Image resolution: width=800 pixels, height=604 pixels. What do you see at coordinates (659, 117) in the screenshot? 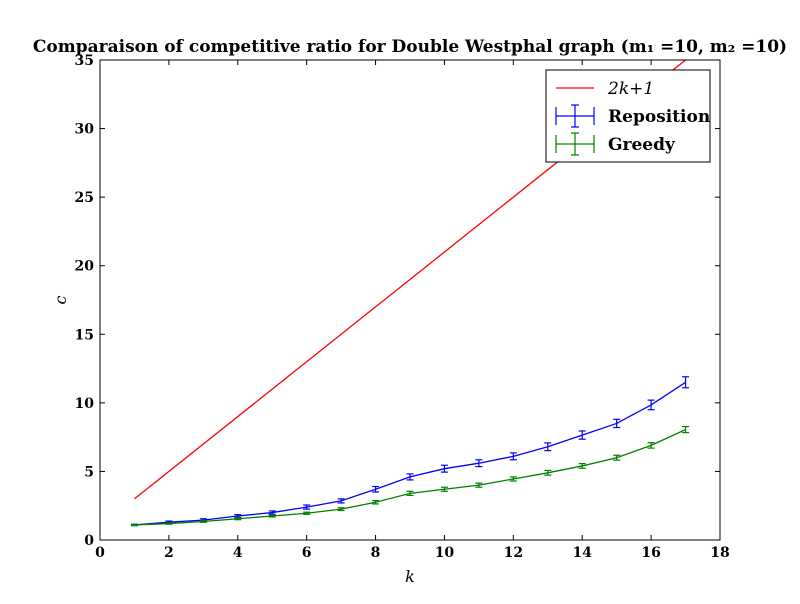
I see `legend-label-reposition: Reposition` at bounding box center [659, 117].